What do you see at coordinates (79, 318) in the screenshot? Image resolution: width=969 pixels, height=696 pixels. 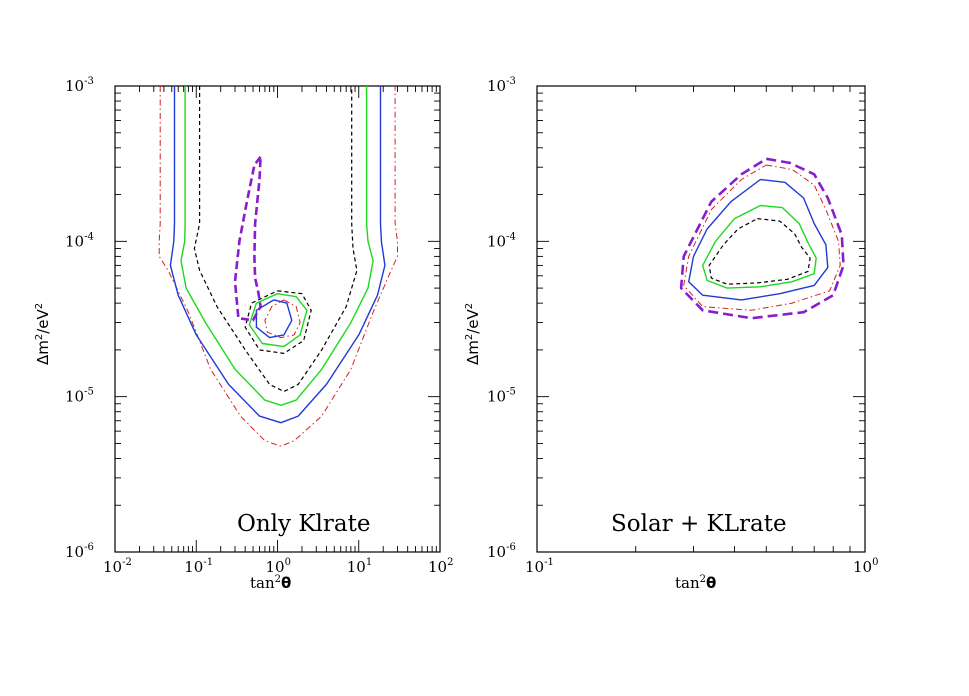 I see `left-y-tick-labels: 10⁻⁶ 10⁻⁵ 10⁻⁴ 10⁻³` at bounding box center [79, 318].